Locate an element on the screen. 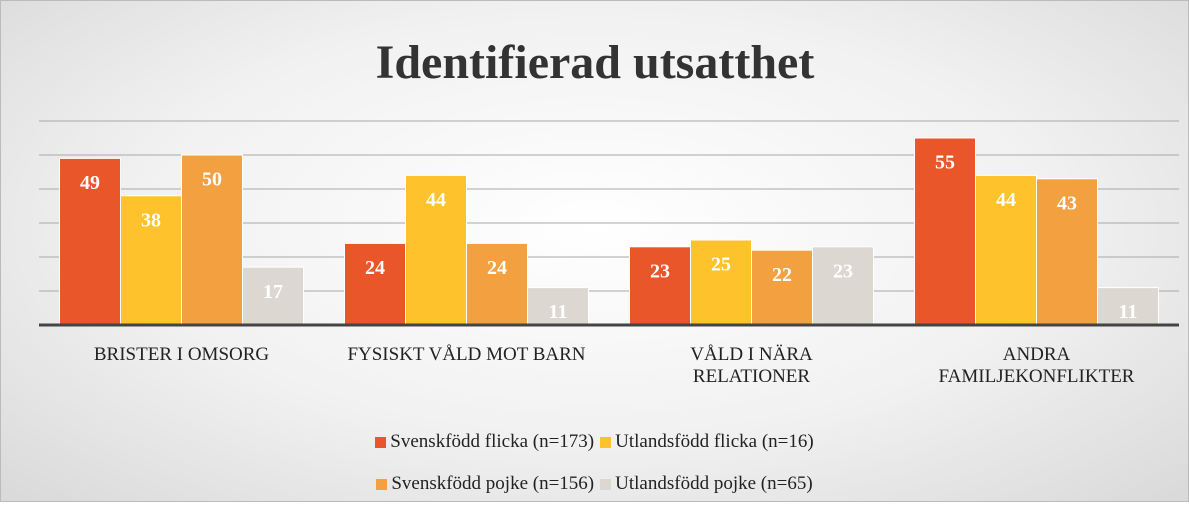  legend-label: Svenskfödd flicka (n=173) is located at coordinates (492, 441).